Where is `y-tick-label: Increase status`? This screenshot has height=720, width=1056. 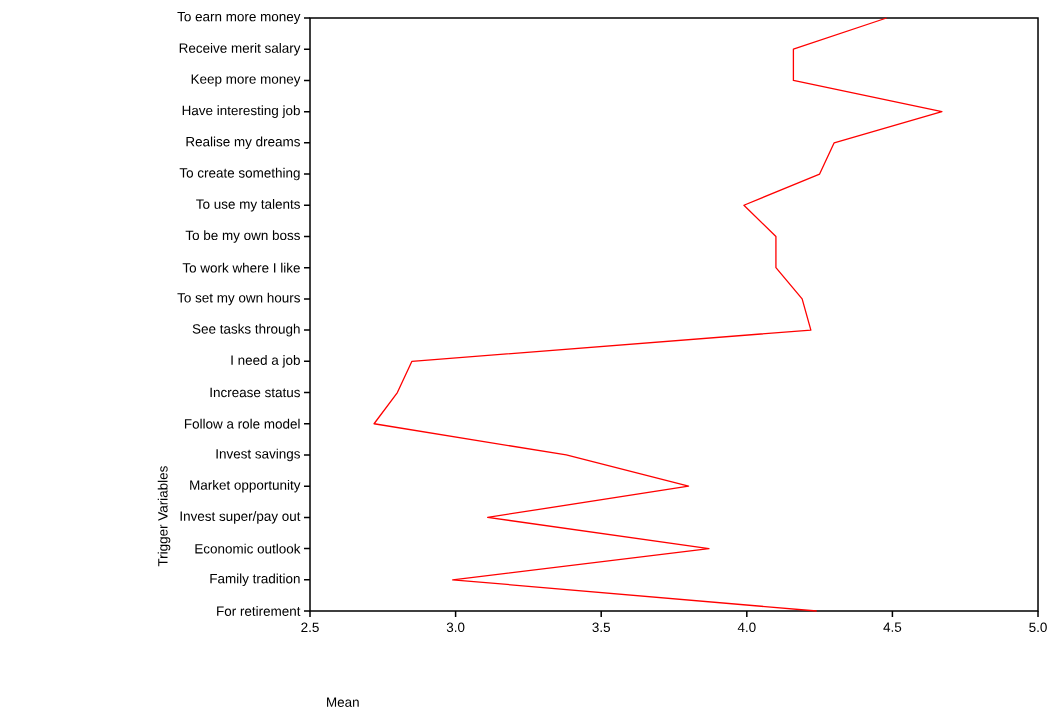
y-tick-label: Increase status is located at coordinates (255, 392).